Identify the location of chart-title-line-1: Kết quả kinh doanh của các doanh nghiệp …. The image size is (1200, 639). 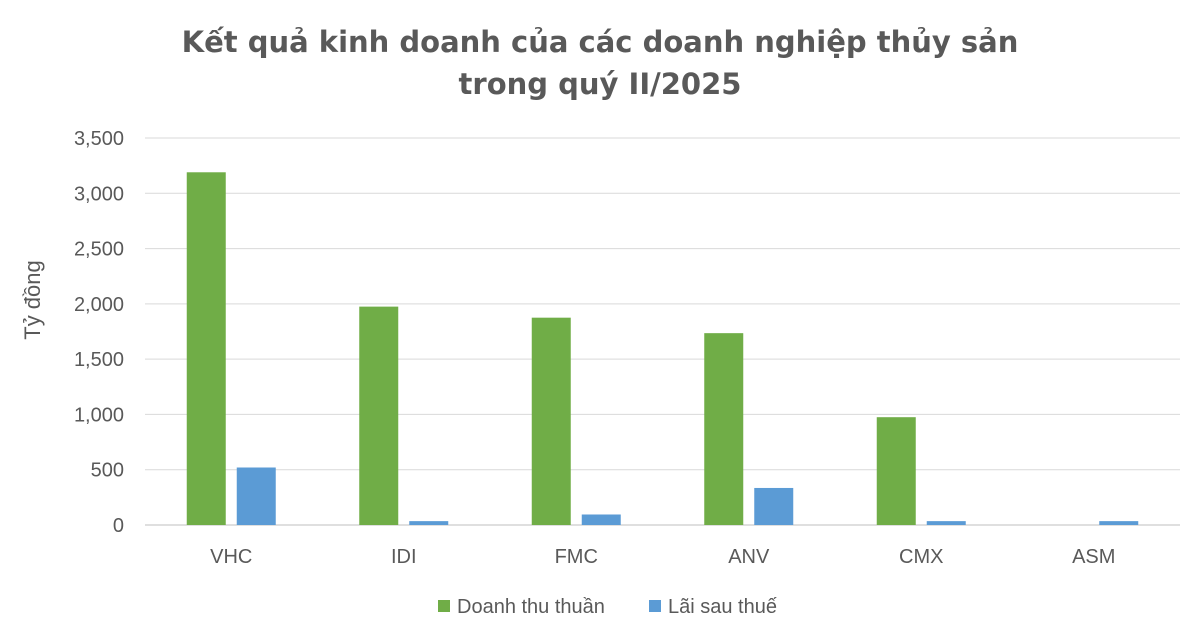
(600, 42).